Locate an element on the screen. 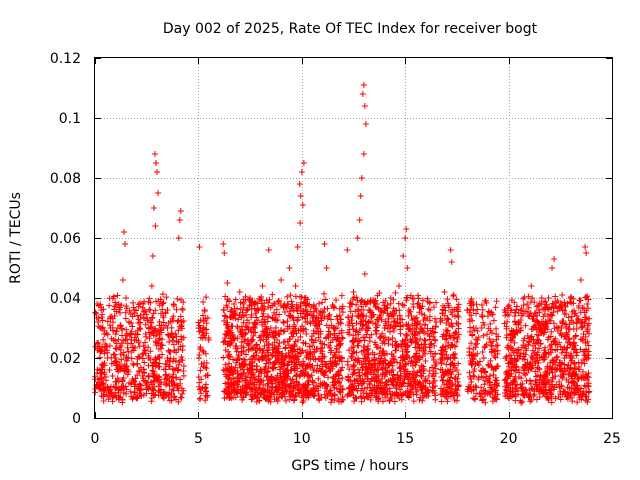  y-tick-label: 0.04 is located at coordinates (65, 299).